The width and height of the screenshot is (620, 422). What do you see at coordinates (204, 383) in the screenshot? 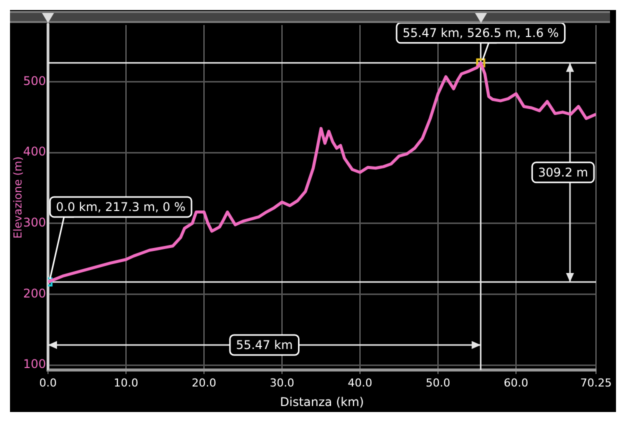
I see `x-tick-label: 20.0` at bounding box center [204, 383].